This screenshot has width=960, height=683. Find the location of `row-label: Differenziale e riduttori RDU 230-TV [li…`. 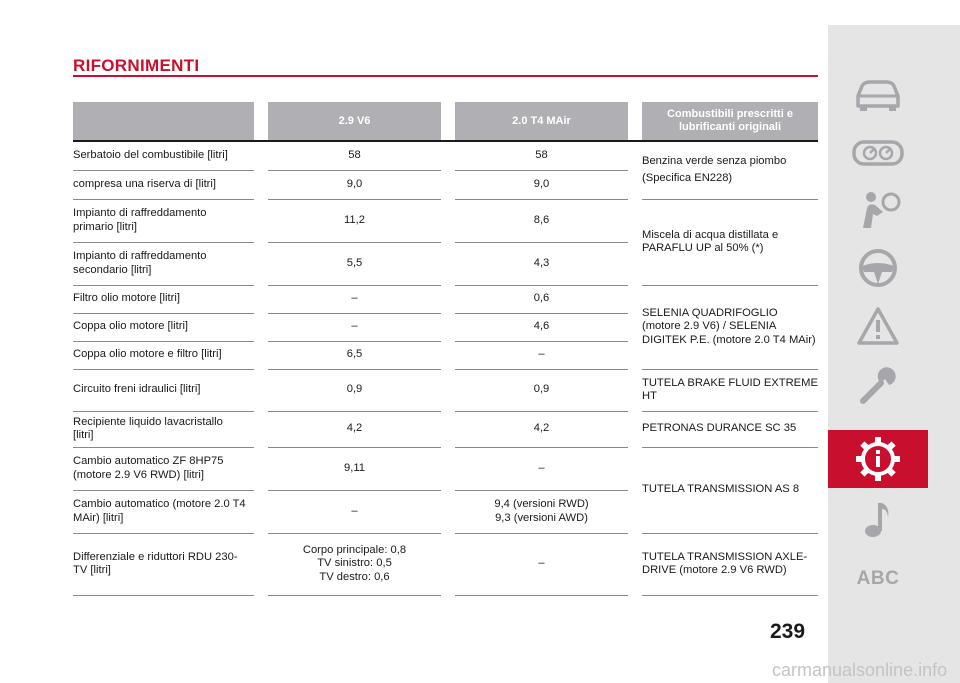

row-label: Differenziale e riduttori RDU 230-TV [li… is located at coordinates (163, 564).